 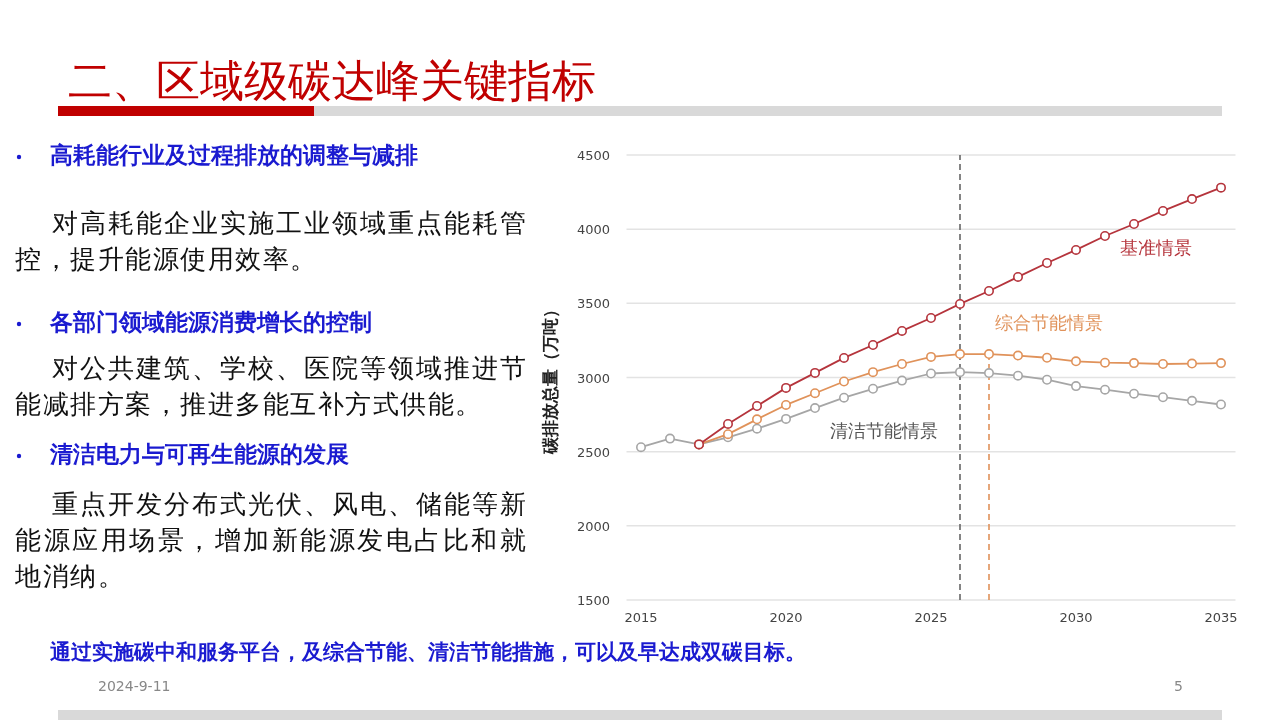 What do you see at coordinates (134, 686) in the screenshot?
I see `text: 2024-9-11` at bounding box center [134, 686].